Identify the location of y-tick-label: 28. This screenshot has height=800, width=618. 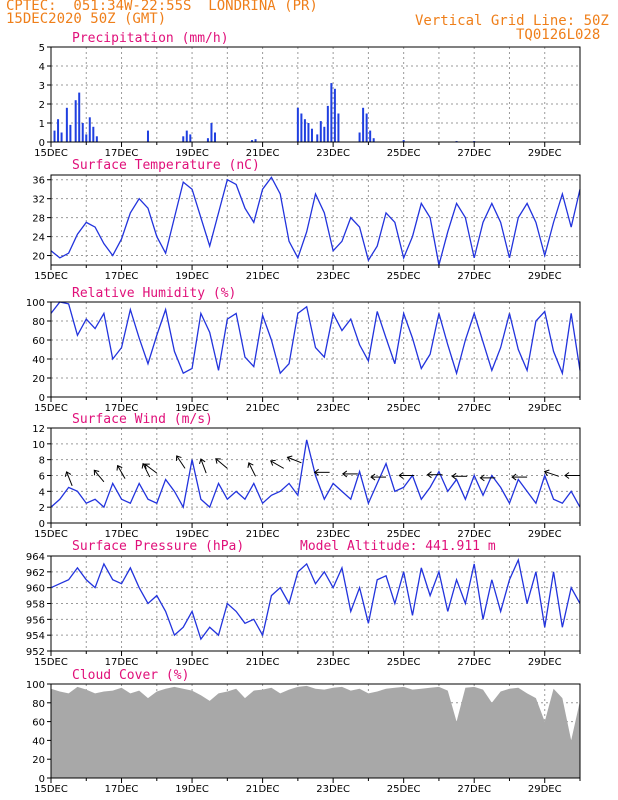
(38, 219).